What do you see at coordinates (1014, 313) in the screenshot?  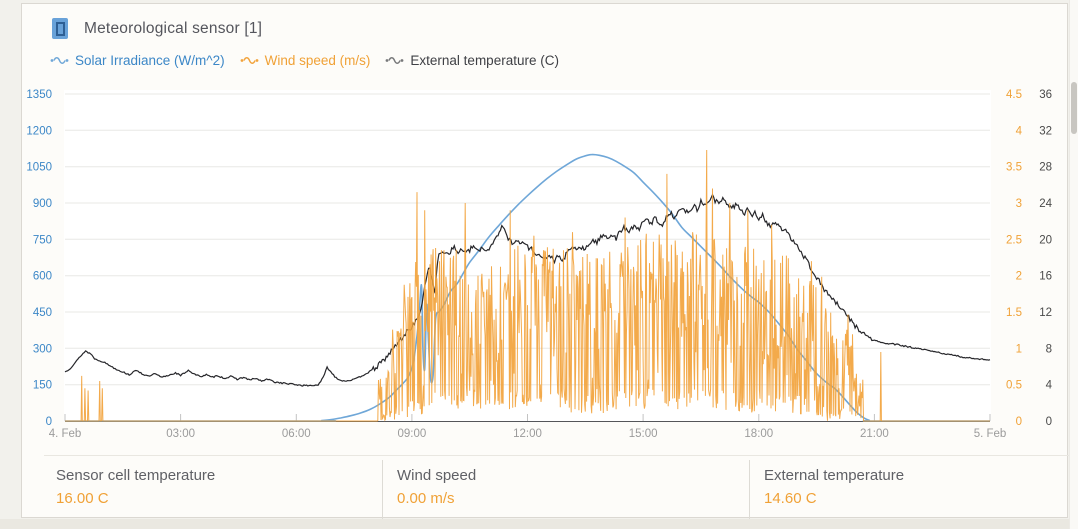 I see `svg-text: 1.5` at bounding box center [1014, 313].